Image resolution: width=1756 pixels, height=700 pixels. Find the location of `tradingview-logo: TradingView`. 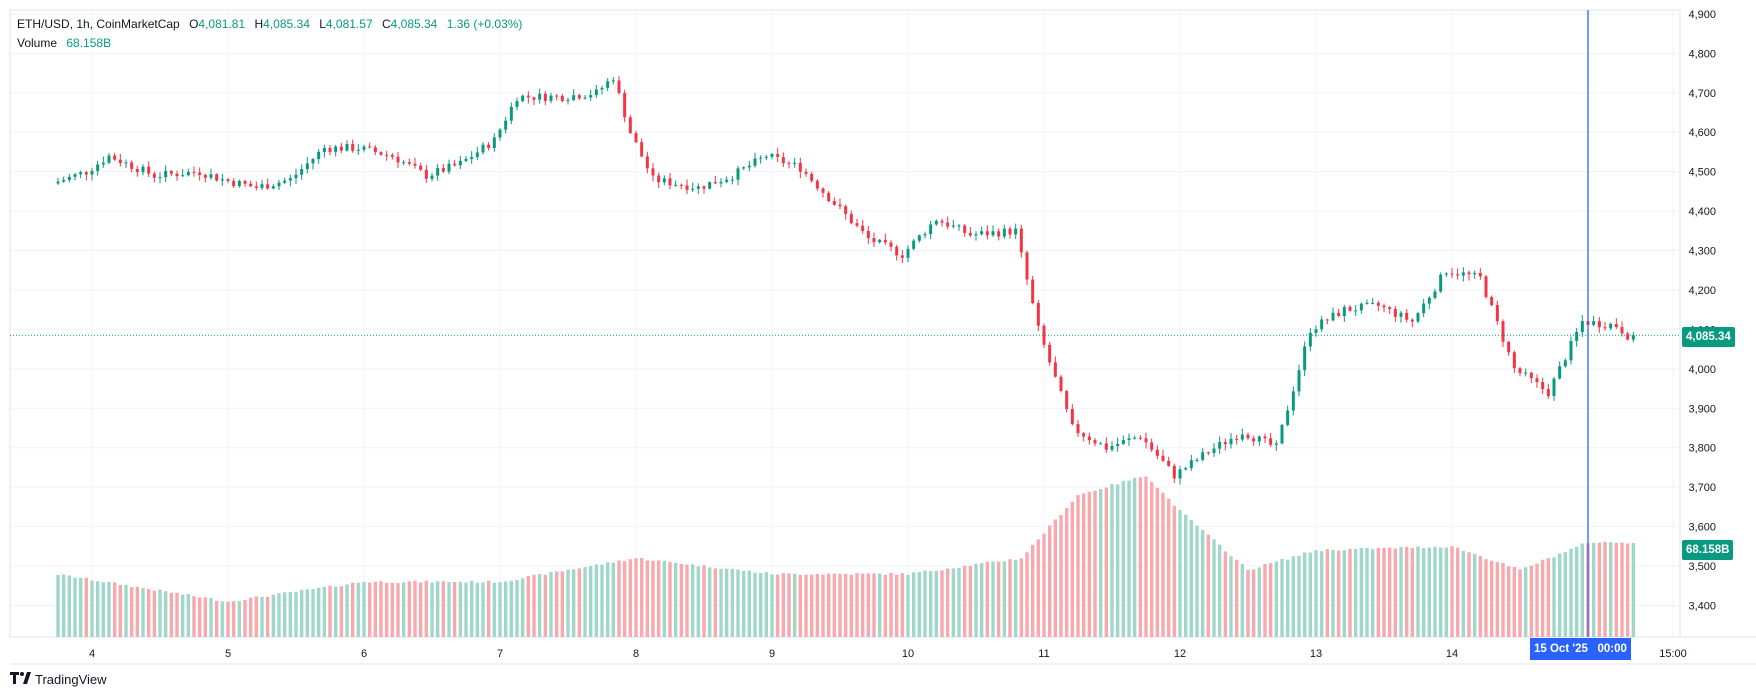

tradingview-logo: TradingView is located at coordinates (58, 679).